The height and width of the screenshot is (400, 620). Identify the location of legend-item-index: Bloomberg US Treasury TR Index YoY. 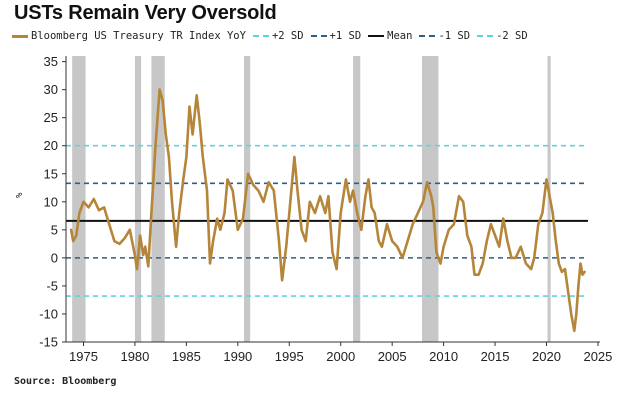
(129, 36).